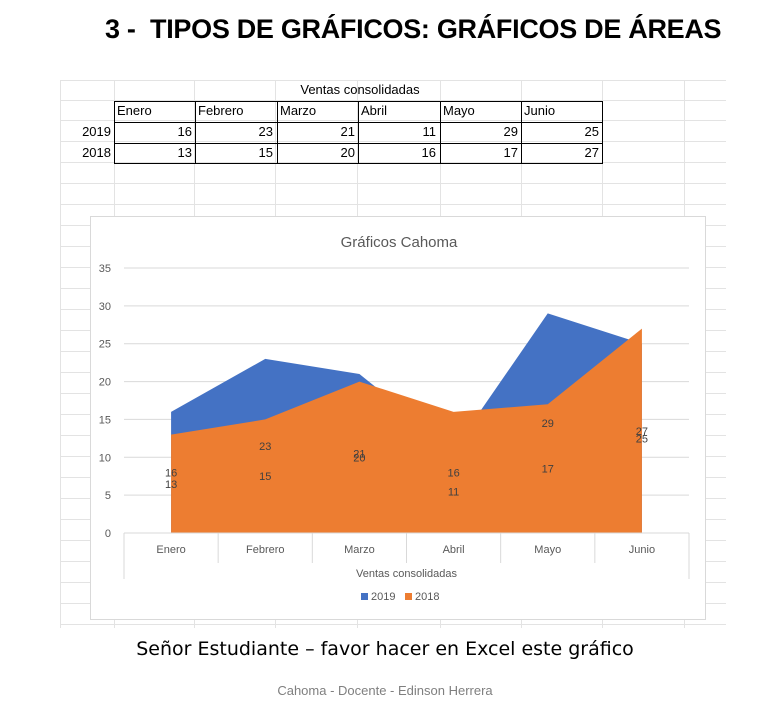 This screenshot has height=711, width=770. What do you see at coordinates (105, 420) in the screenshot?
I see `y-tick-label: 15` at bounding box center [105, 420].